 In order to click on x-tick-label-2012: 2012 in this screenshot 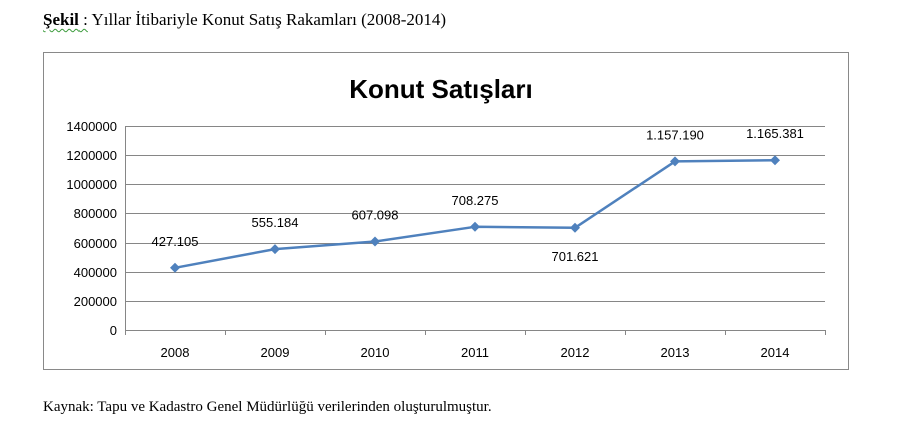, I will do `click(575, 352)`.